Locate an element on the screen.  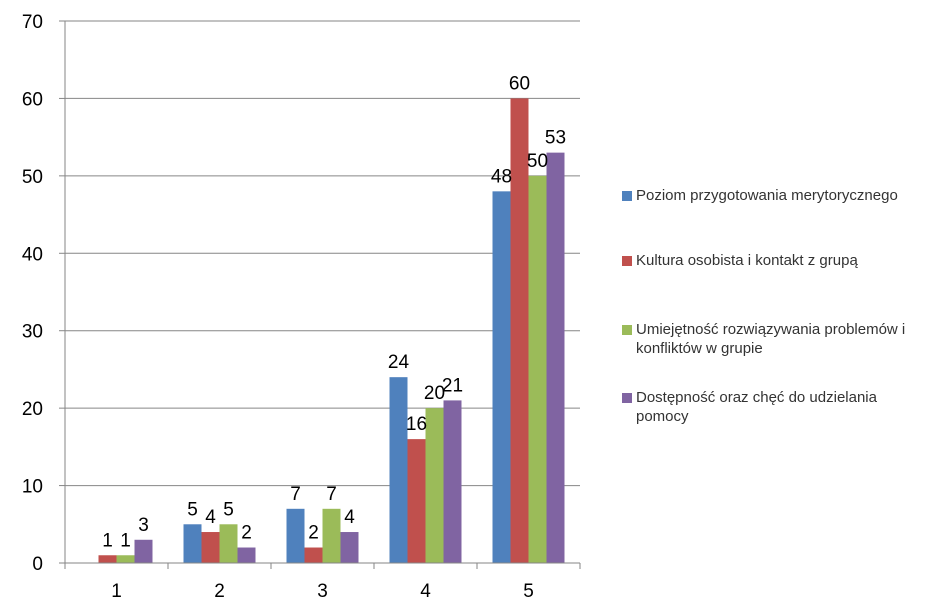
data-label: 50 is located at coordinates (537, 161).